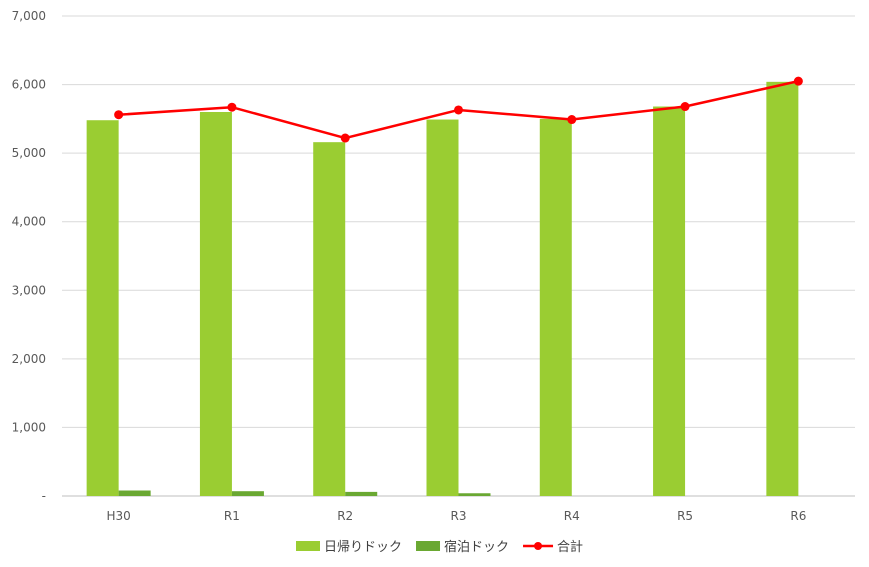  Describe the element at coordinates (29, 427) in the screenshot. I see `y-tick-label-1000: 1,000` at that location.